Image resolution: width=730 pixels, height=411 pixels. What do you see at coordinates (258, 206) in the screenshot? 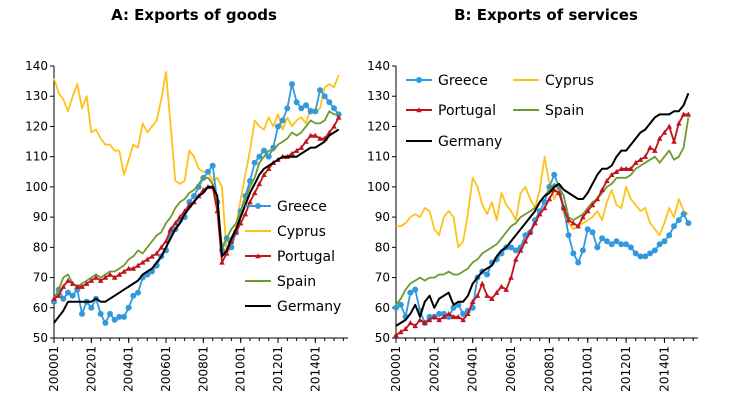
I see `legend-marker` at bounding box center [258, 206].